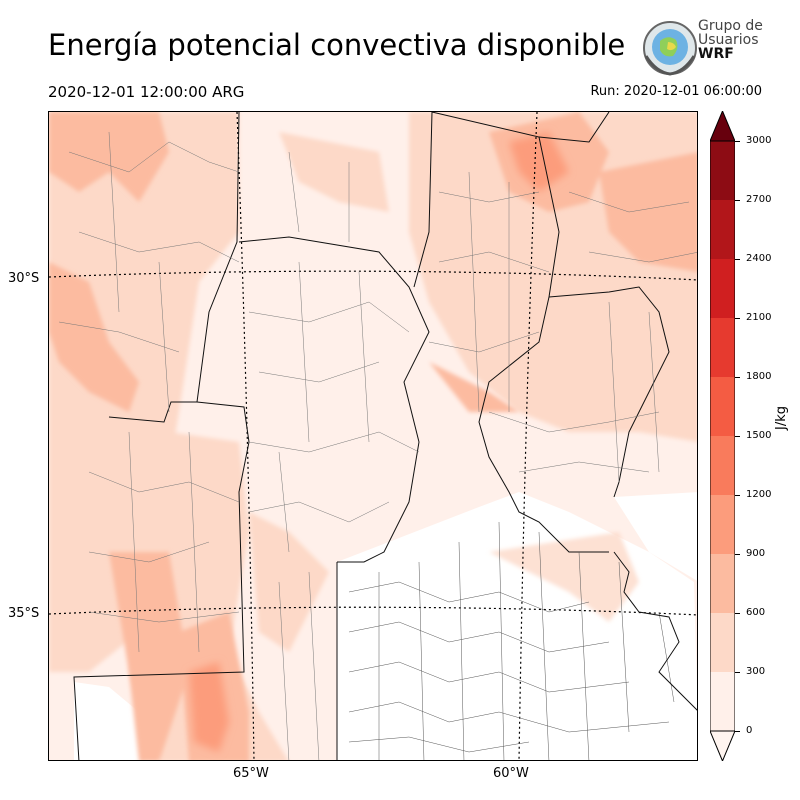  Describe the element at coordinates (722, 745) in the screenshot. I see `colorbar-extend-min` at that location.